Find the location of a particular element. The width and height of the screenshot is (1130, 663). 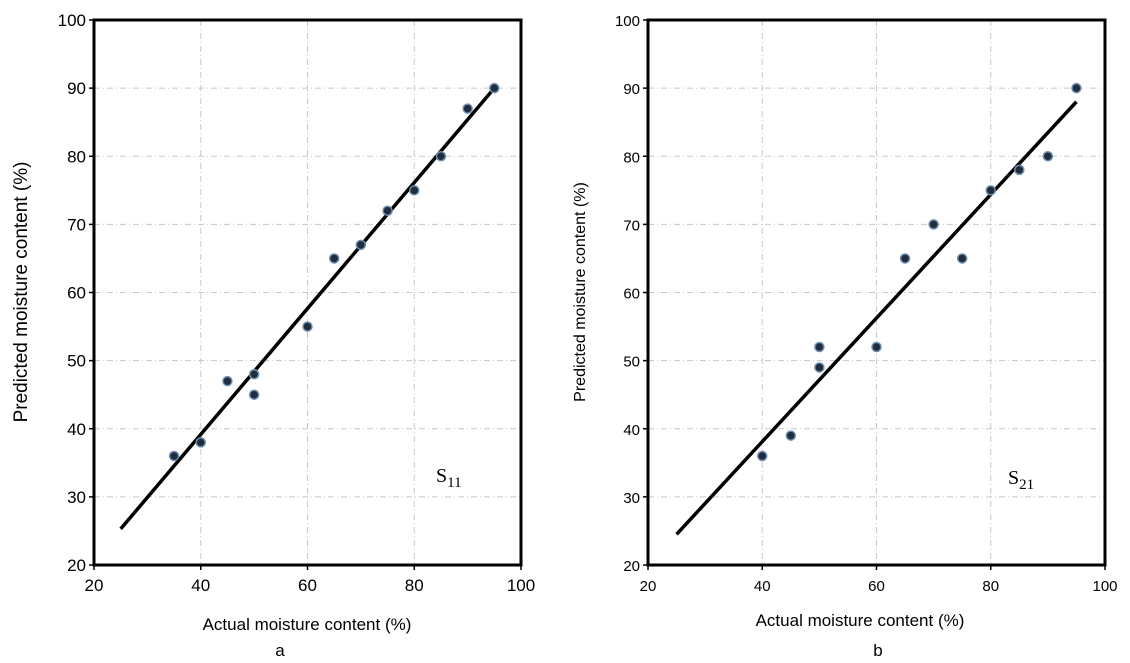

y-tick-label-a: 50 is located at coordinates (76, 361).